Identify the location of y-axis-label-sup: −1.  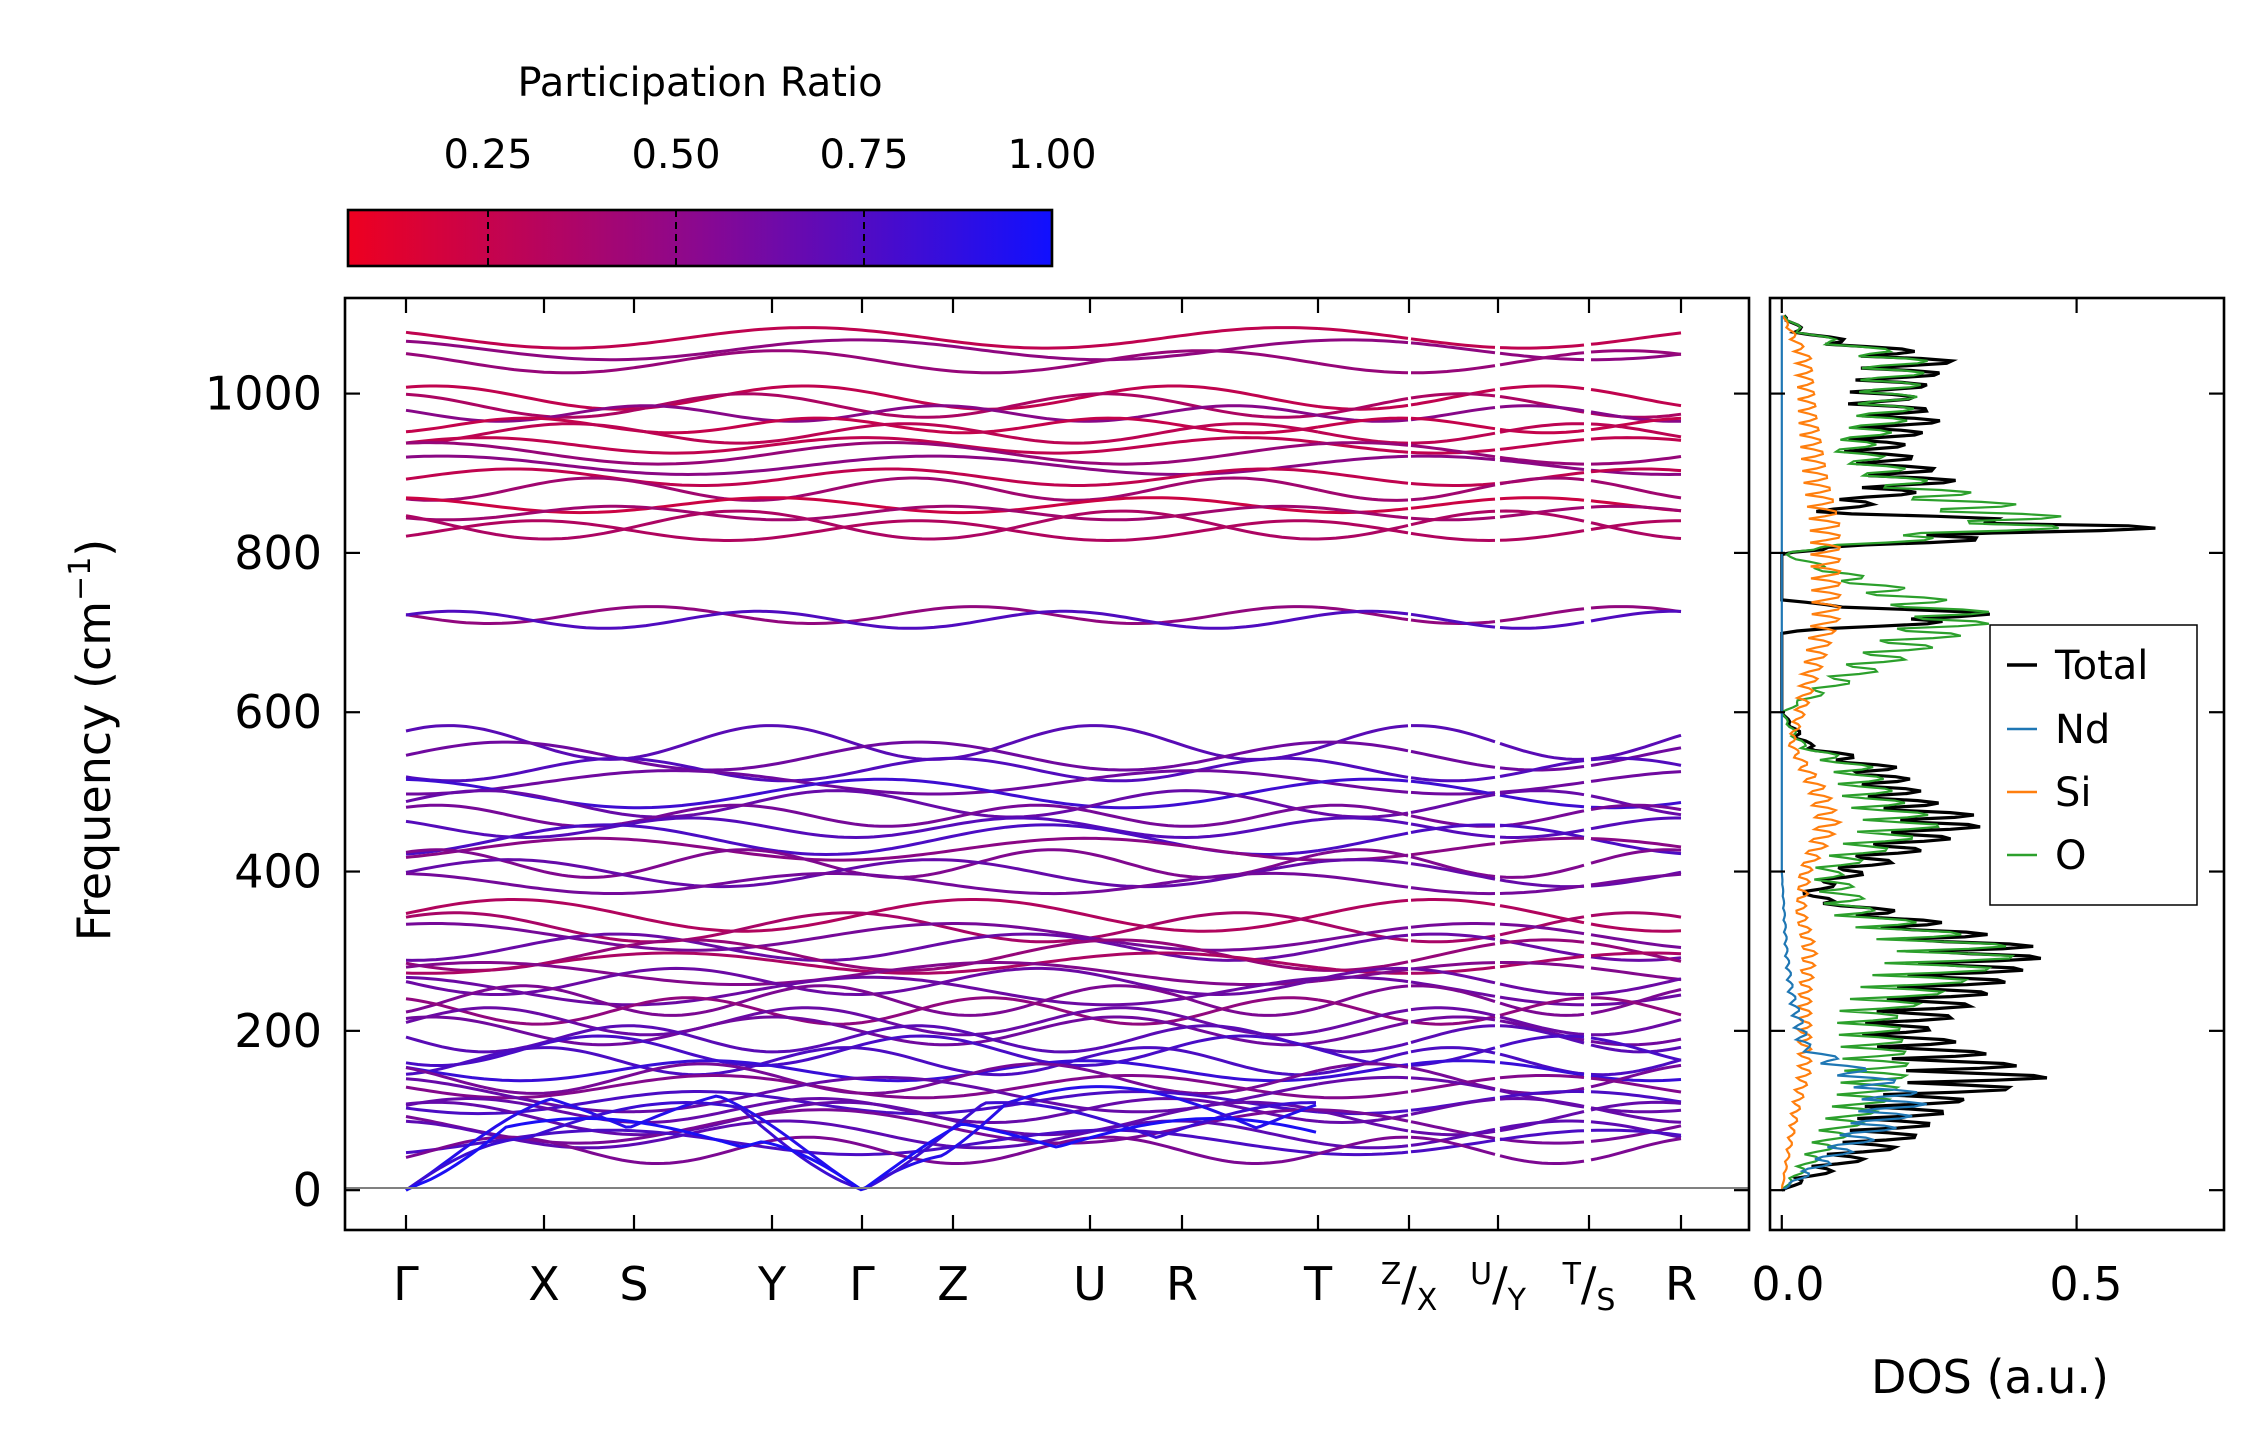
(80, 579).